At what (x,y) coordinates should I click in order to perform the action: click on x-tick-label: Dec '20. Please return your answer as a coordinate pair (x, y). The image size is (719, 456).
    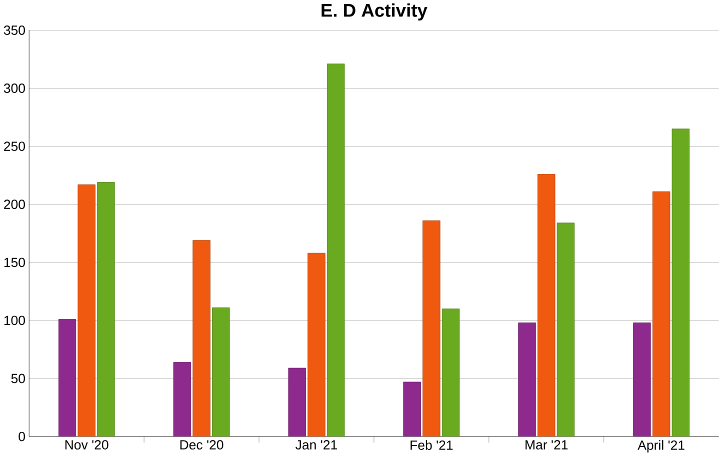
    Looking at the image, I should click on (202, 445).